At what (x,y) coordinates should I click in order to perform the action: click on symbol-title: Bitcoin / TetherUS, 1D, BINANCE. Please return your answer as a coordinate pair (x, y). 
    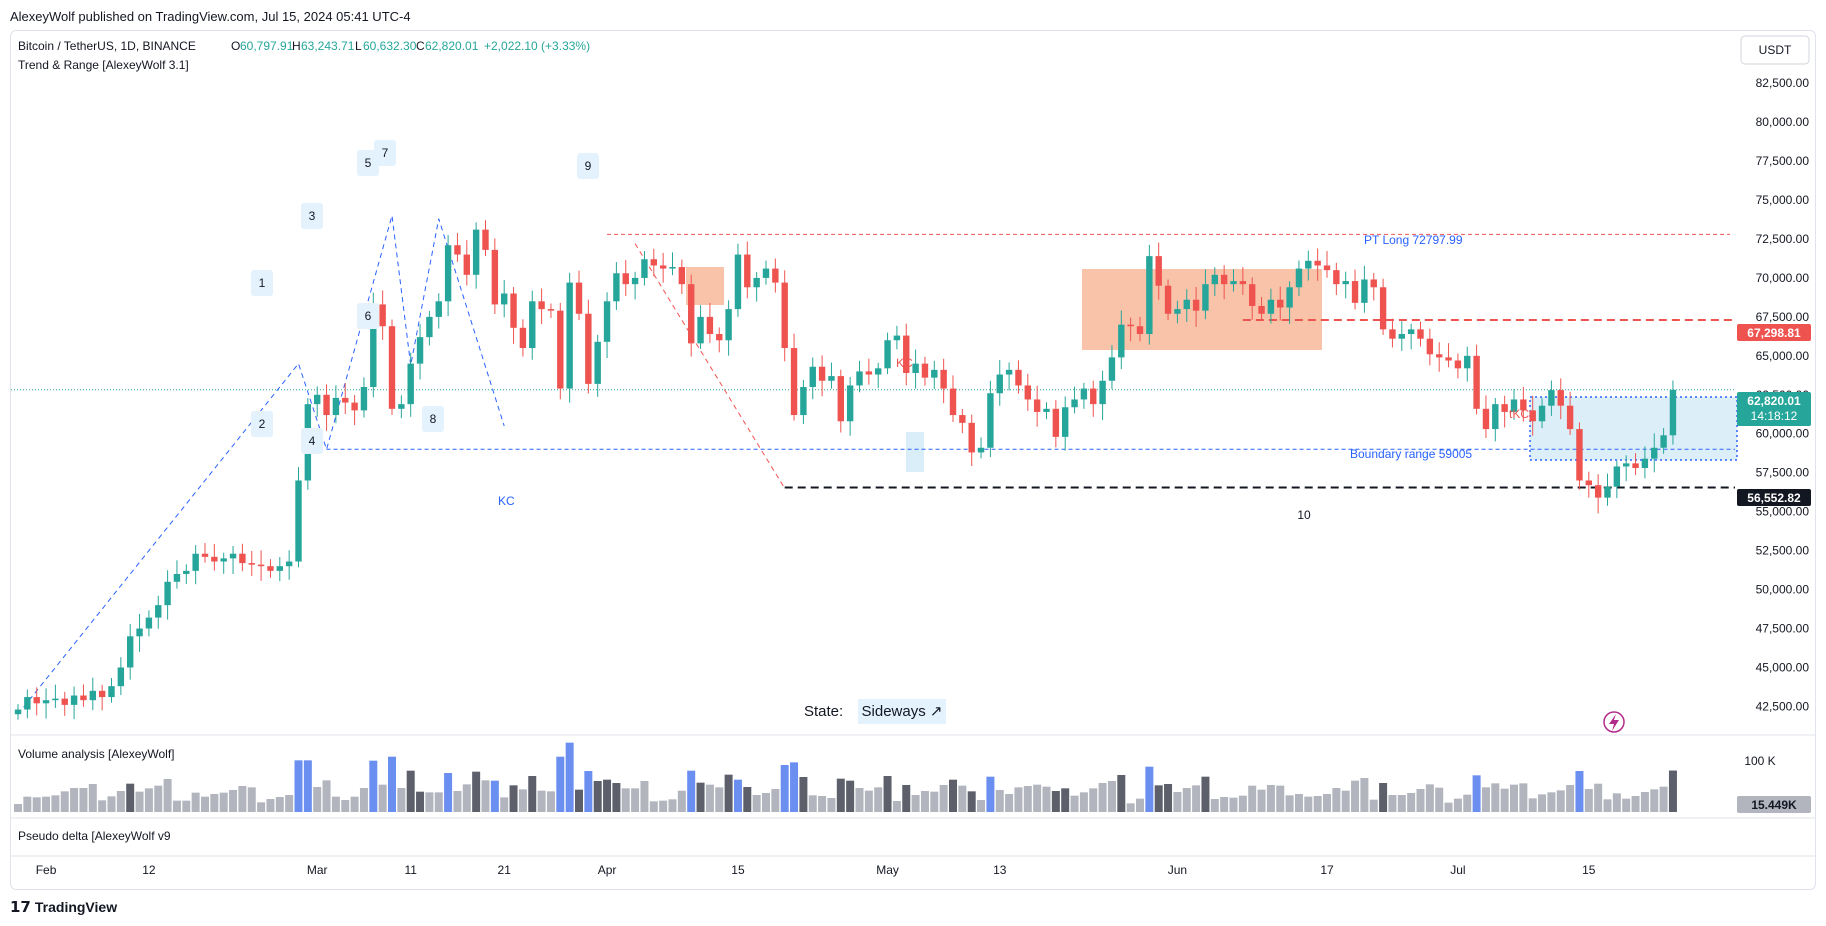
    Looking at the image, I should click on (107, 46).